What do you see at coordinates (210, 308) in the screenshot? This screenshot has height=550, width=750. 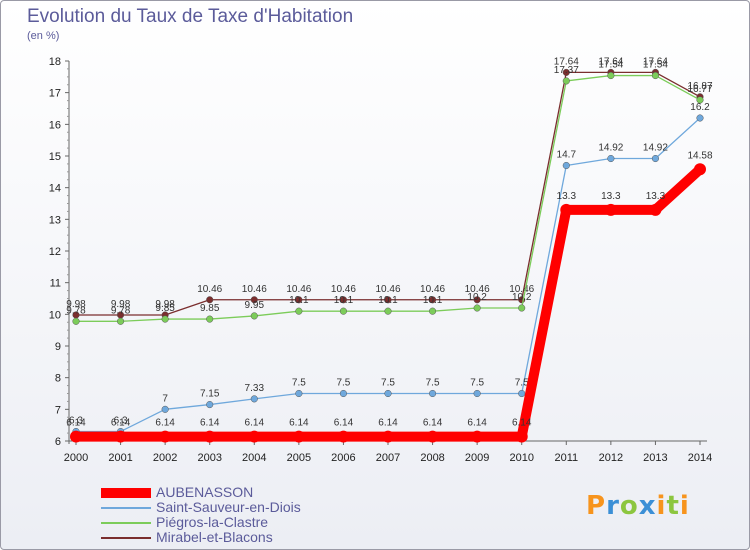 I see `data-label: 9.85` at bounding box center [210, 308].